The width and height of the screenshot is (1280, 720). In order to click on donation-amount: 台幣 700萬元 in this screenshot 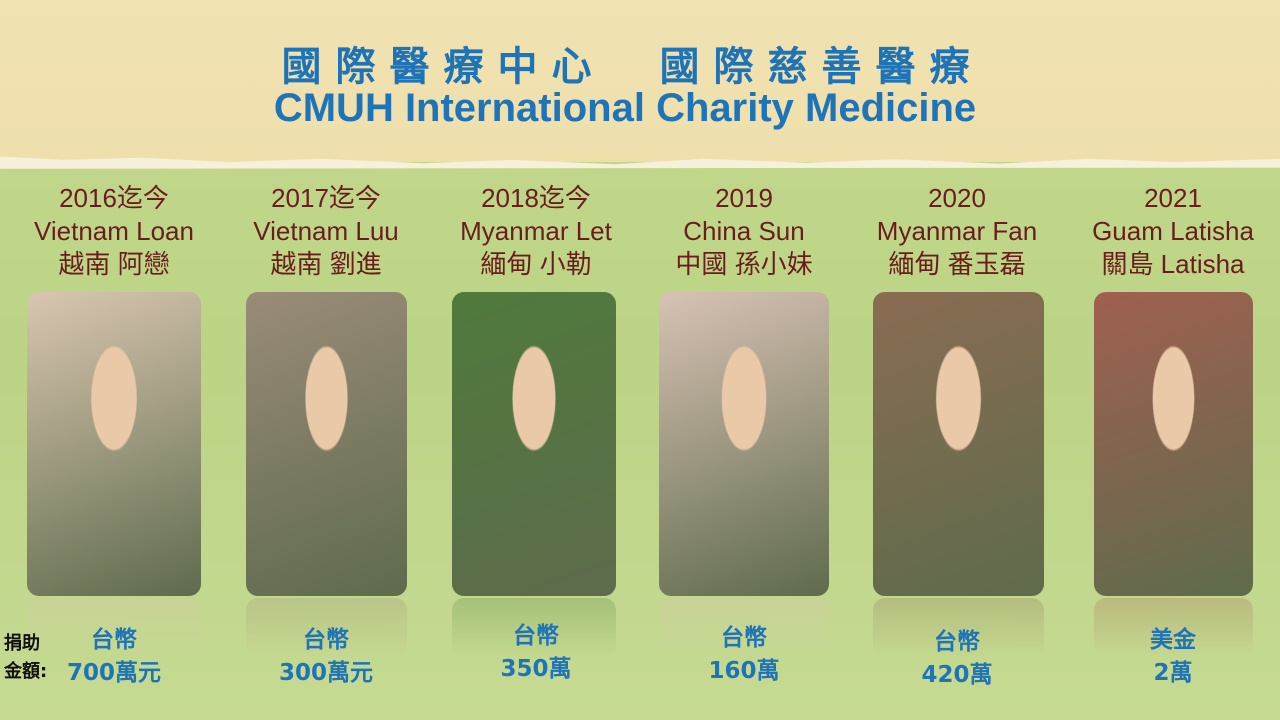, I will do `click(114, 657)`.